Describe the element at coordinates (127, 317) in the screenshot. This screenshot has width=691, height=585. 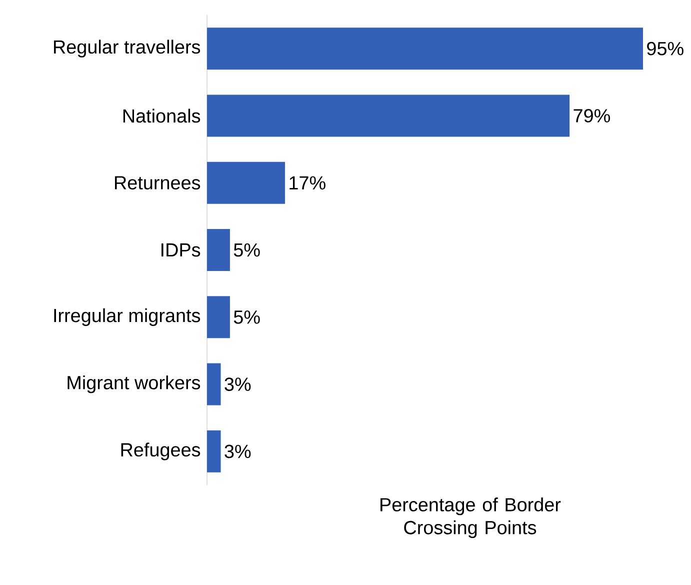
I see `y-tick-label: Irregular migrants` at that location.